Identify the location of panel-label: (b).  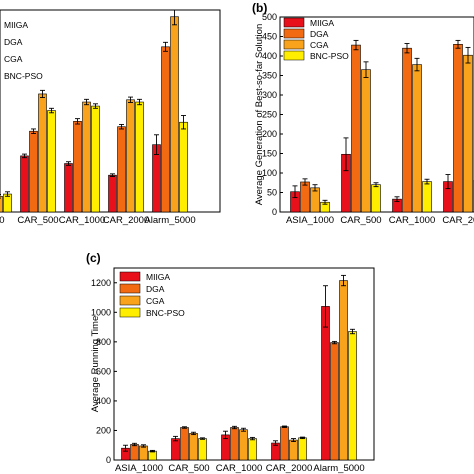
(259, 8).